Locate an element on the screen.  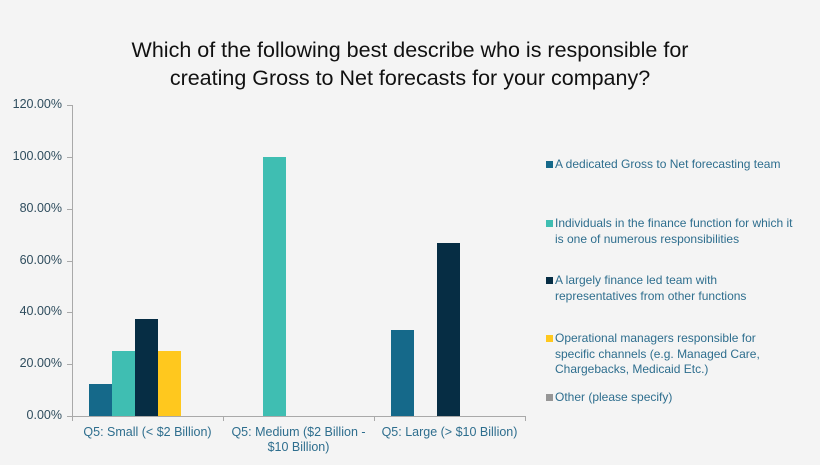
x-category-label: Q5: Small (< $2 Billion) is located at coordinates (147, 432).